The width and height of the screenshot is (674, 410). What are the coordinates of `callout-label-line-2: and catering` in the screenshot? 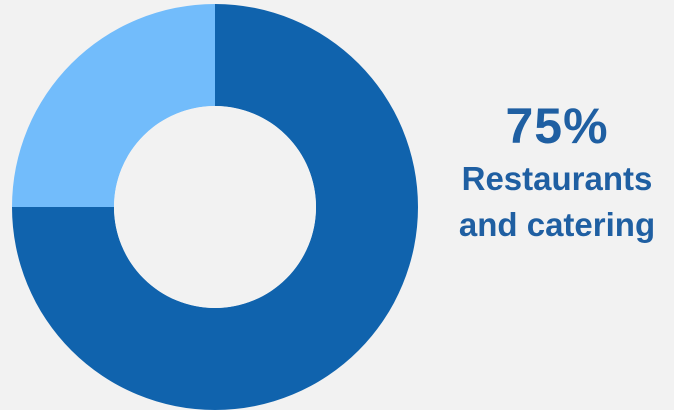 It's located at (557, 224).